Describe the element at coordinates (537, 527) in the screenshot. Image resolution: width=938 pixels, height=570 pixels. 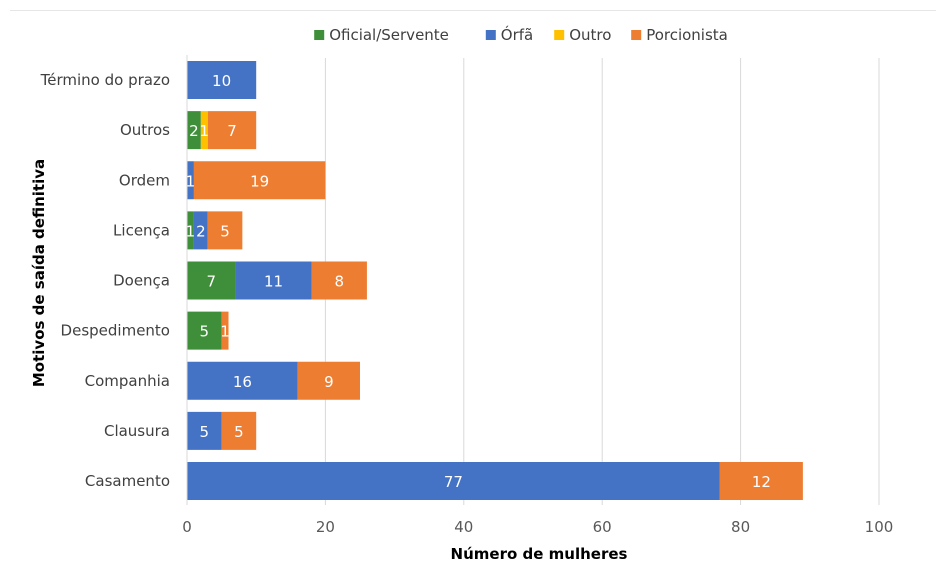
I see `x-axis: 0 20 40 60 80 100` at that location.